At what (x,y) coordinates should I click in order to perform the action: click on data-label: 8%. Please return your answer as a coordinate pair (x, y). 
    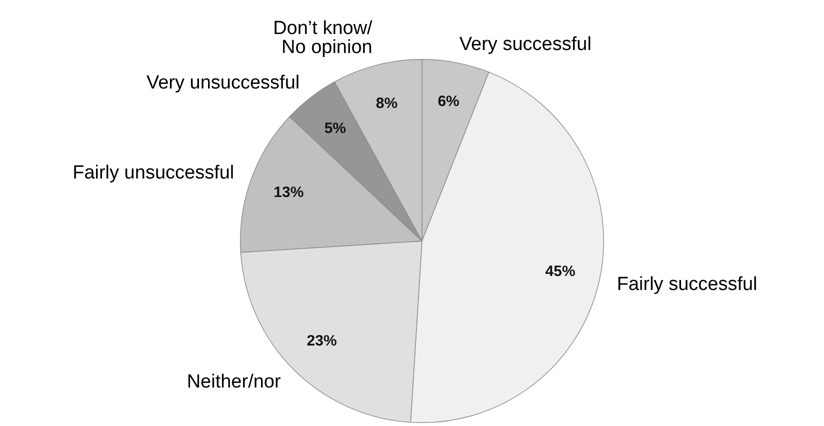
    Looking at the image, I should click on (387, 103).